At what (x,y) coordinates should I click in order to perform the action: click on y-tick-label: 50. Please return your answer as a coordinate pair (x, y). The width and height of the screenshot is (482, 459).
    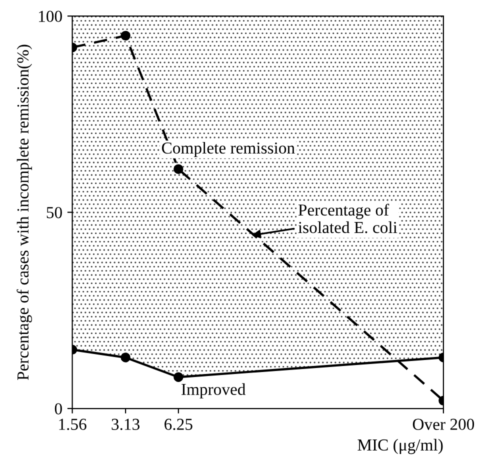
    Looking at the image, I should click on (54, 212).